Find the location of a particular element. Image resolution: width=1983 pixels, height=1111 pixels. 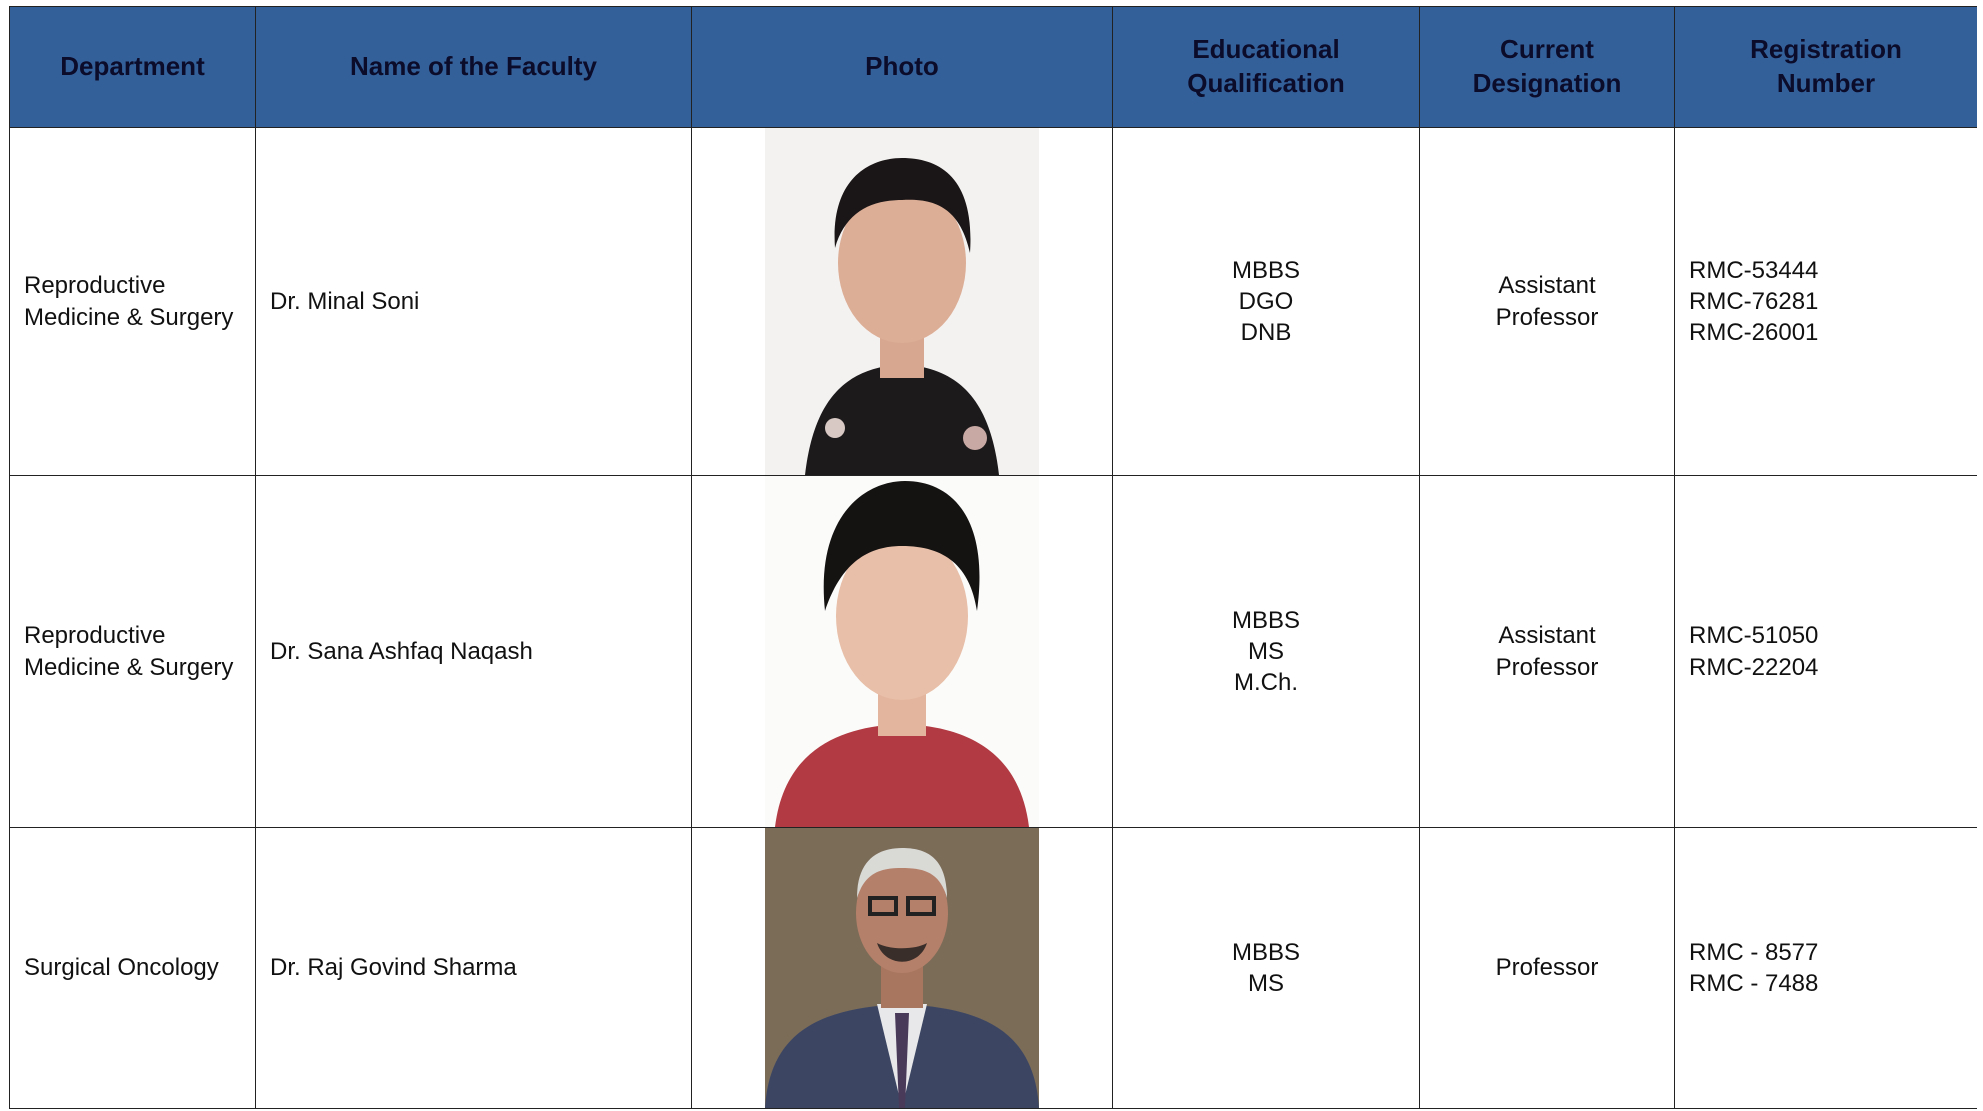

qualification-cell: MBBS MS is located at coordinates (1266, 968).